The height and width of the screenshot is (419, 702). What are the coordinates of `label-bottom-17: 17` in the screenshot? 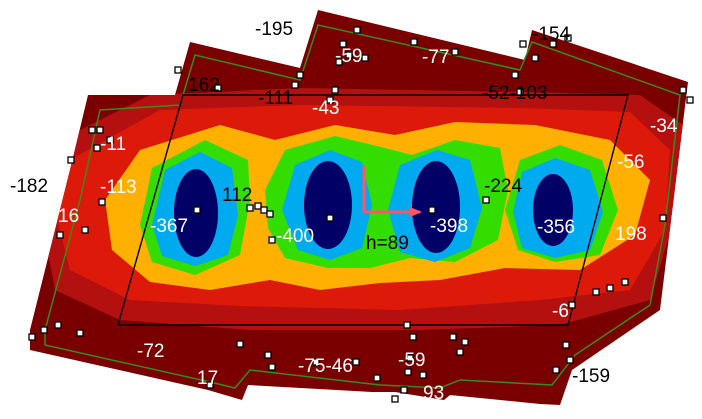 It's located at (207, 378).